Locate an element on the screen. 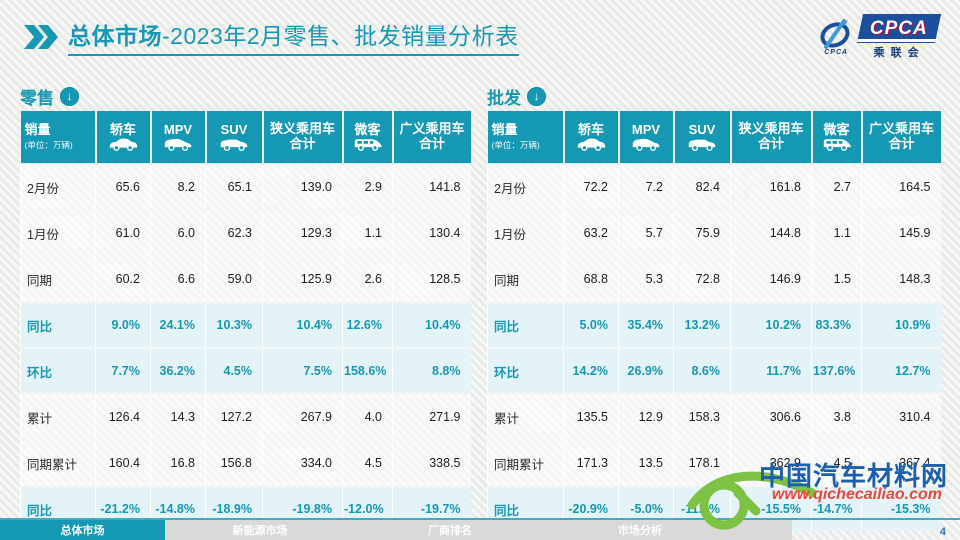  column-header-suv: SUV is located at coordinates (233, 137).